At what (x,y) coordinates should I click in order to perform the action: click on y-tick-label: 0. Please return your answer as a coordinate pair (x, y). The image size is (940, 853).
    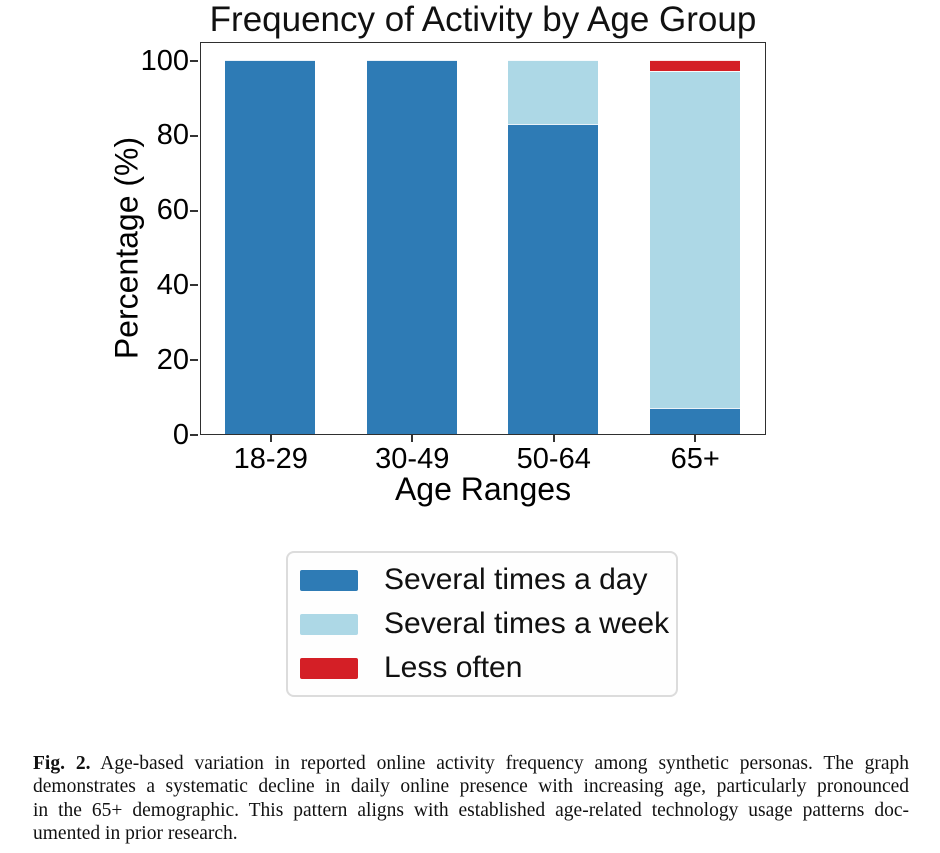
    Looking at the image, I should click on (180, 434).